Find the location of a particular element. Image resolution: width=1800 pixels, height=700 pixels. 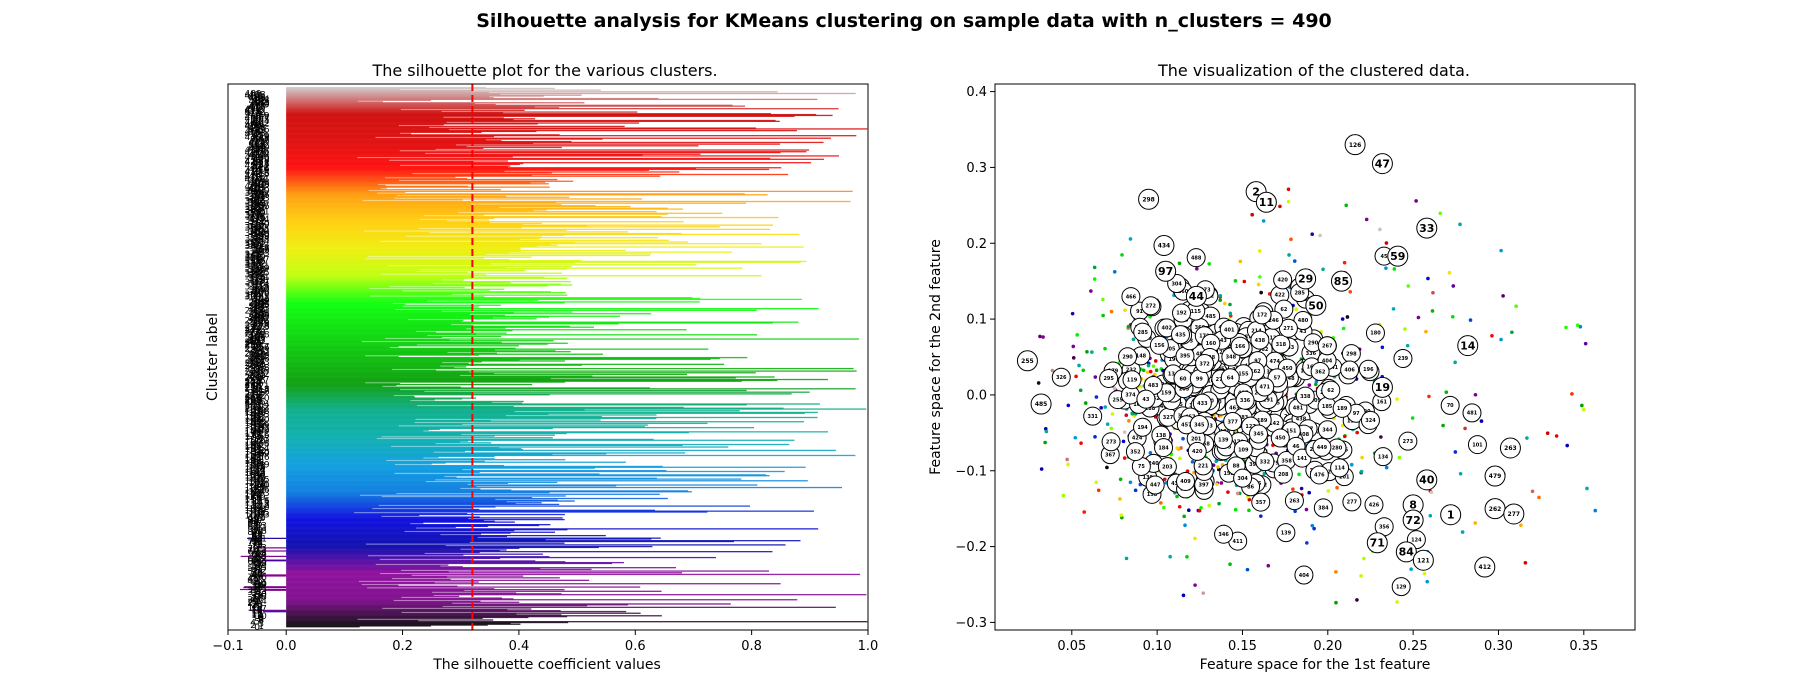

cluster-label: 38 is located at coordinates (257, 587).